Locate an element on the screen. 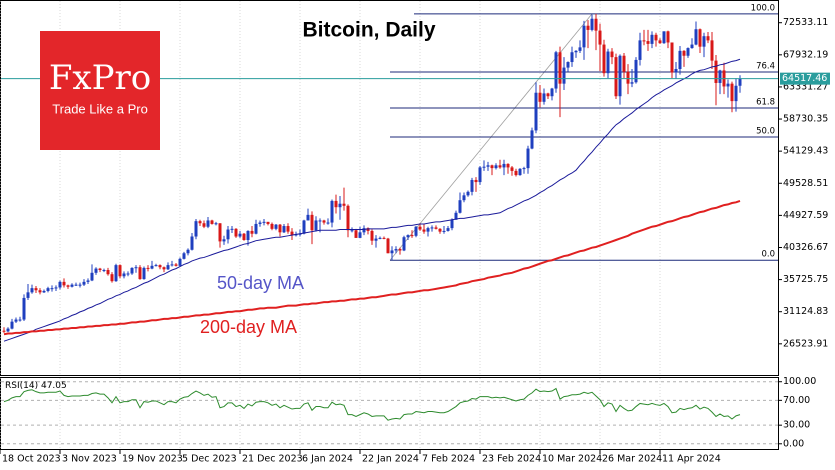  x-tick-label: 22 Jan 2024 is located at coordinates (390, 459).